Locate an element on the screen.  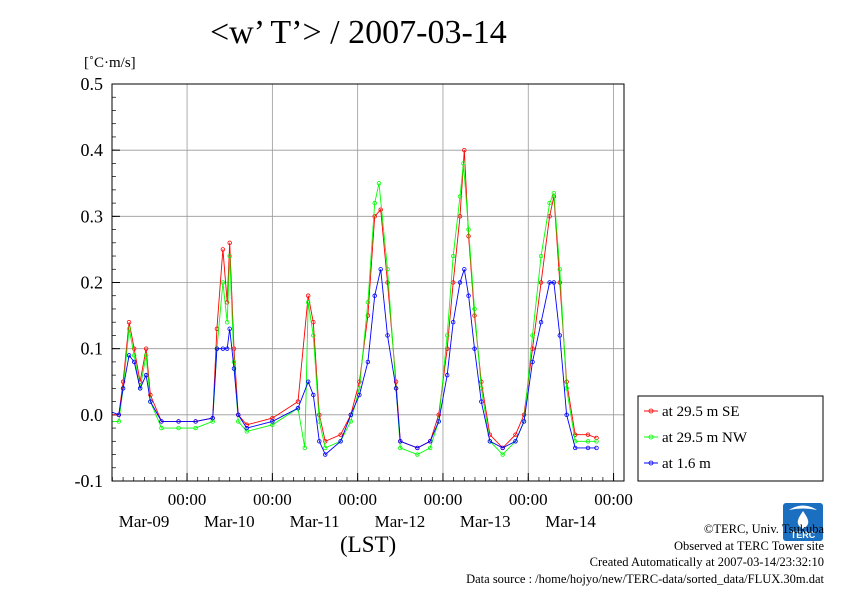
y-tick-label: 0.3 is located at coordinates (92, 216).